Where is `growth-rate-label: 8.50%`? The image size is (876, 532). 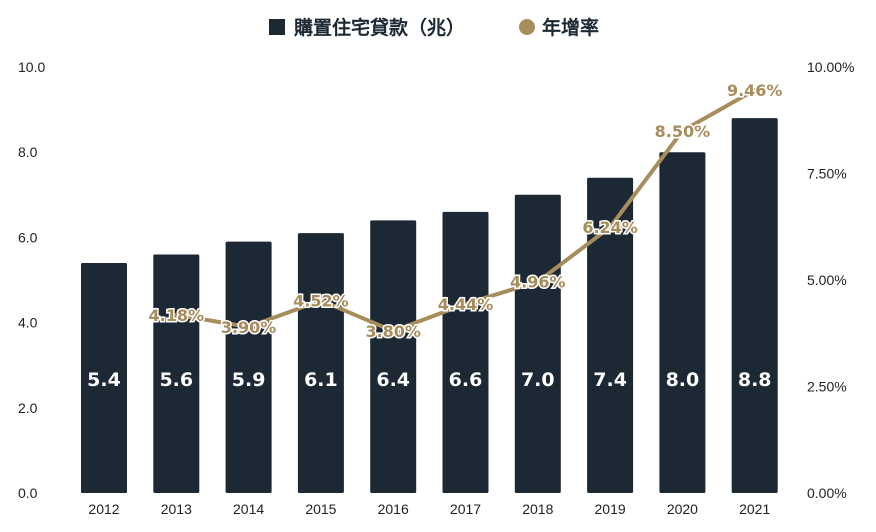
growth-rate-label: 8.50% is located at coordinates (683, 131).